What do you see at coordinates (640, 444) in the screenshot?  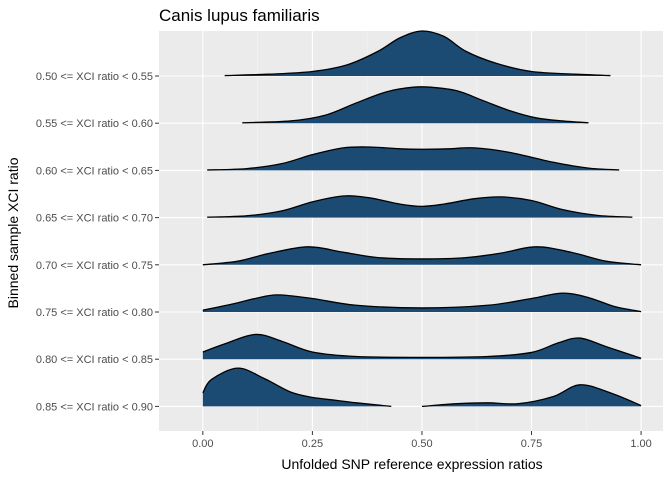 I see `x-tick-label: 1.00` at bounding box center [640, 444].